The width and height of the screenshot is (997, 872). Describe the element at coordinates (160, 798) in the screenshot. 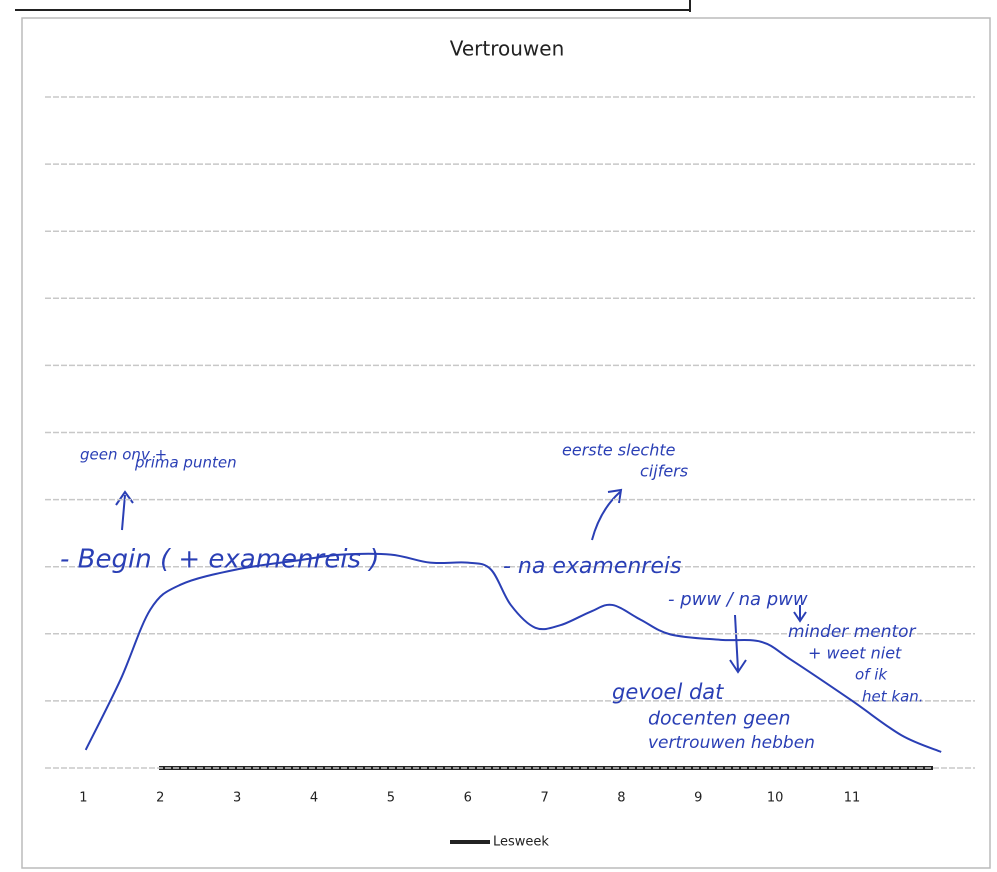

I see `x-tick-label: 2` at that location.